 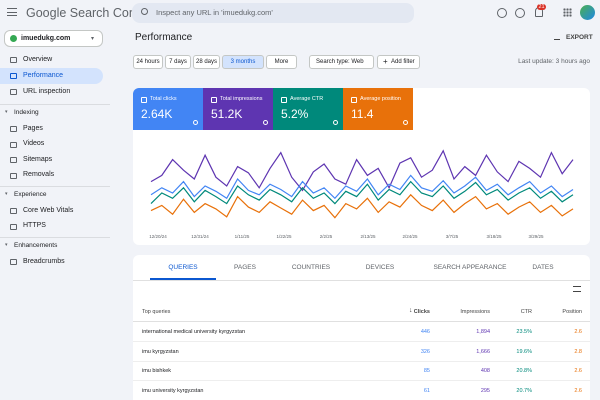 What do you see at coordinates (572, 312) in the screenshot?
I see `column-header: Position` at bounding box center [572, 312].